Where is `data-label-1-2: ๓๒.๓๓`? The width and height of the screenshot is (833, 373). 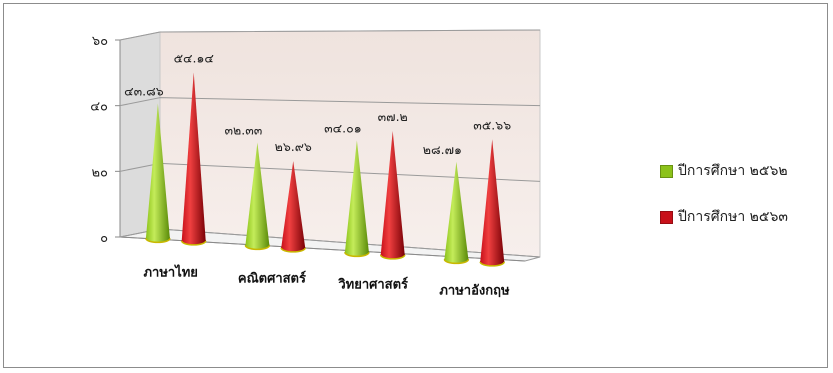
data-label-1-2: ๓๒.๓๓ is located at coordinates (243, 129).